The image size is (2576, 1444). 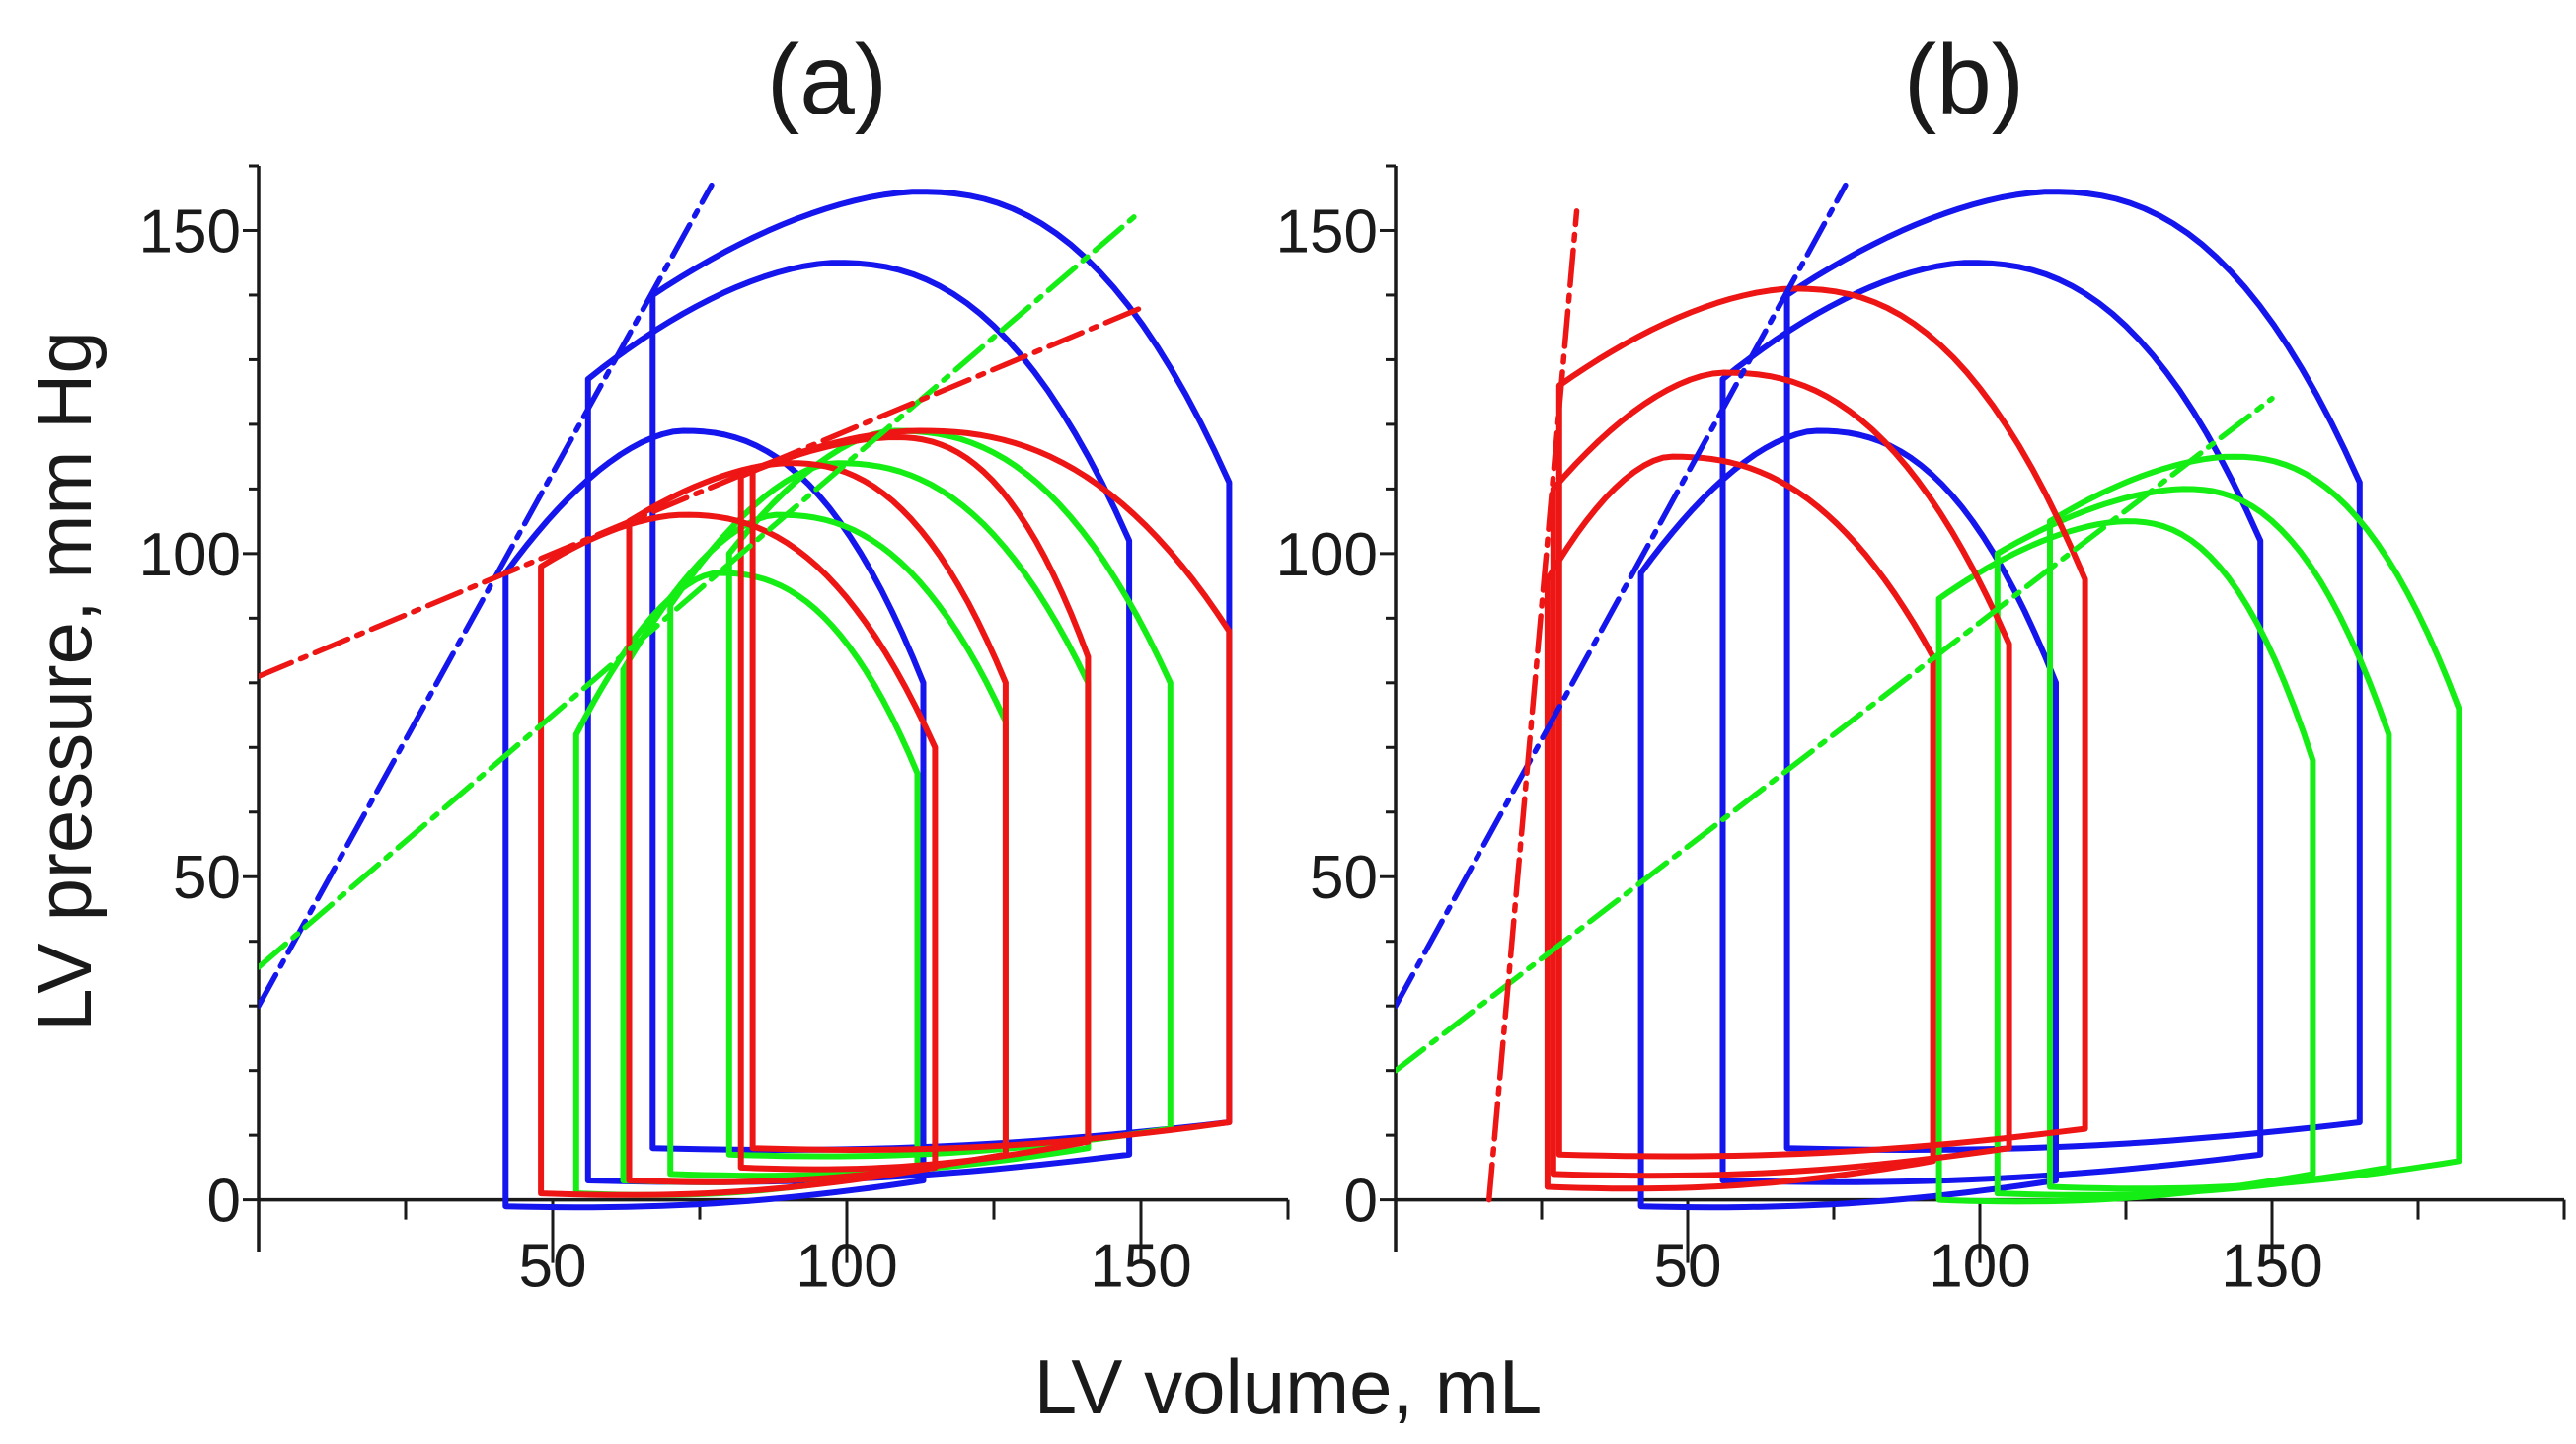 I want to click on x-axis-title: LV volume, mL, so click(x=1288, y=1386).